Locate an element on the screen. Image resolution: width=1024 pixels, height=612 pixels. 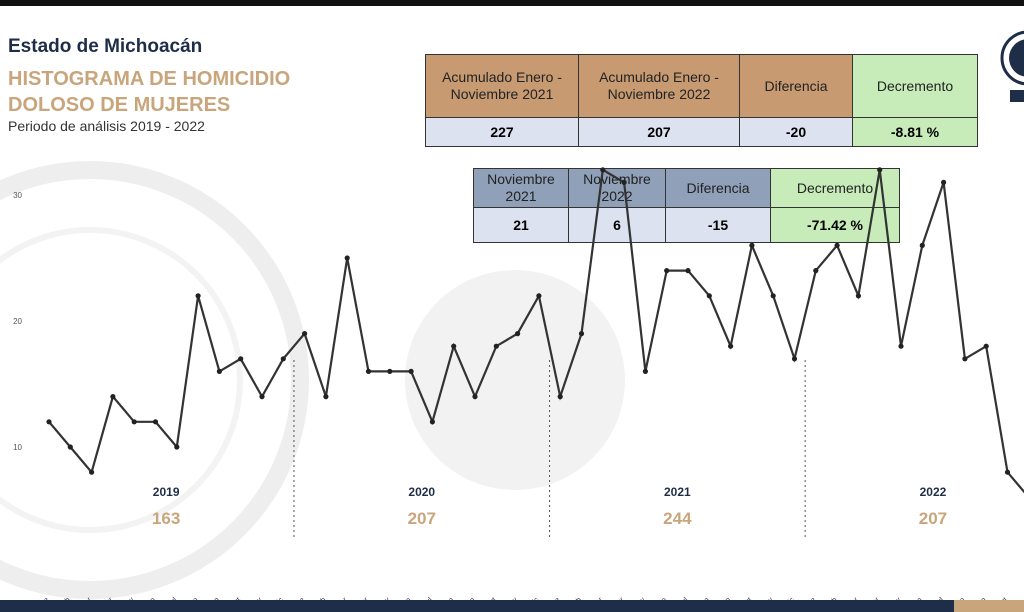
top-bar is located at coordinates (512, 3).